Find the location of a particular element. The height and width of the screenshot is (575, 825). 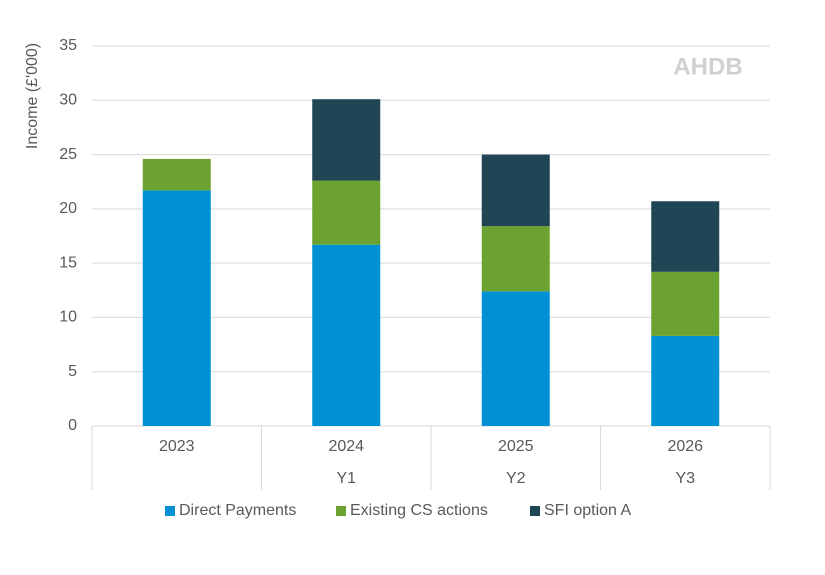

x-sub-label: Y1 is located at coordinates (346, 478).